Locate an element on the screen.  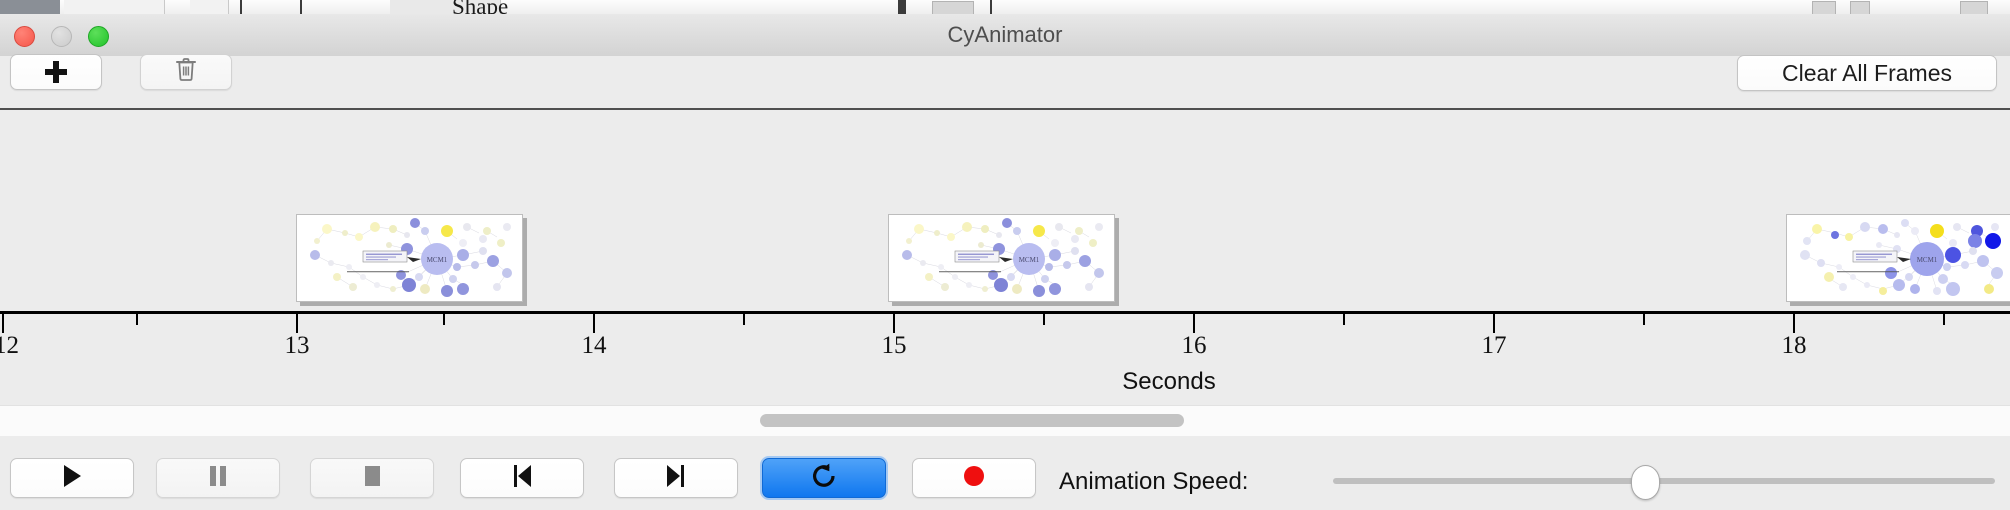
title-bar: CyAnimator is located at coordinates (1005, 35).